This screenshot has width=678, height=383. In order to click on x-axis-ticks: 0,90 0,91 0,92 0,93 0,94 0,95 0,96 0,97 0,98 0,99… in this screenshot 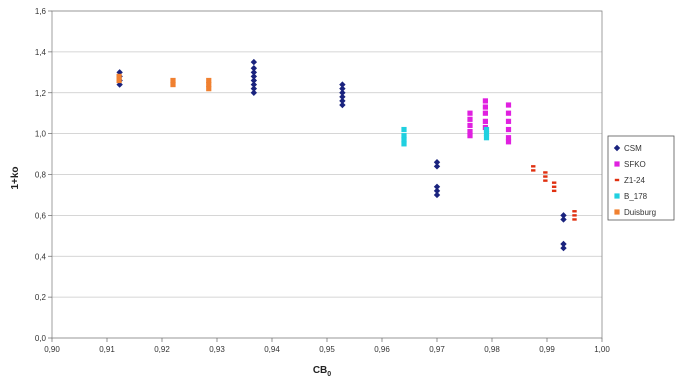, I will do `click(327, 346)`.